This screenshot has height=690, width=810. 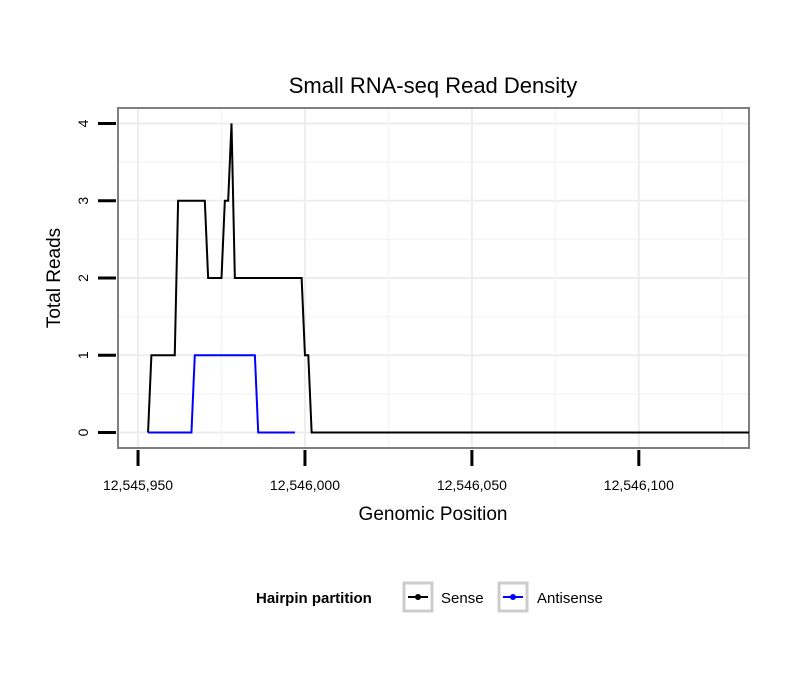 I want to click on x-axis-ticks: 12,545,950 12,546,000 12,546,050 12,546,100, so click(x=388, y=471).